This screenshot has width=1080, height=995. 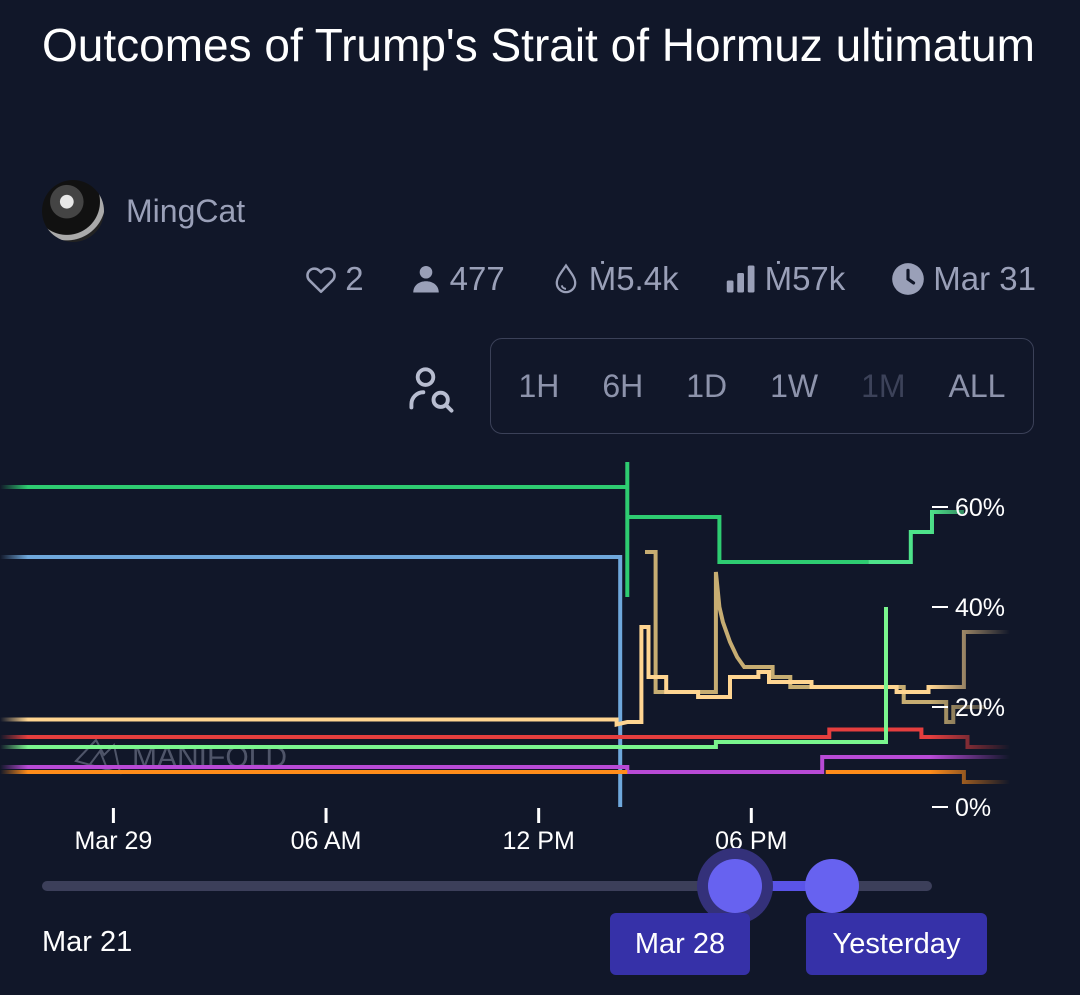 I want to click on avatar, so click(x=73, y=211).